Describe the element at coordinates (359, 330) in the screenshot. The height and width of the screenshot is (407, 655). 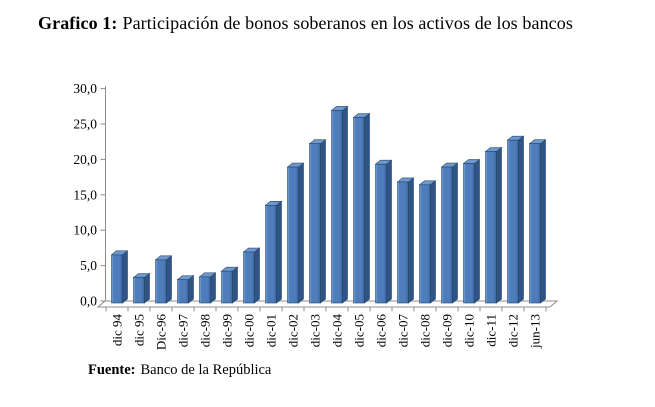
I see `x-tick-label: dic-05` at that location.